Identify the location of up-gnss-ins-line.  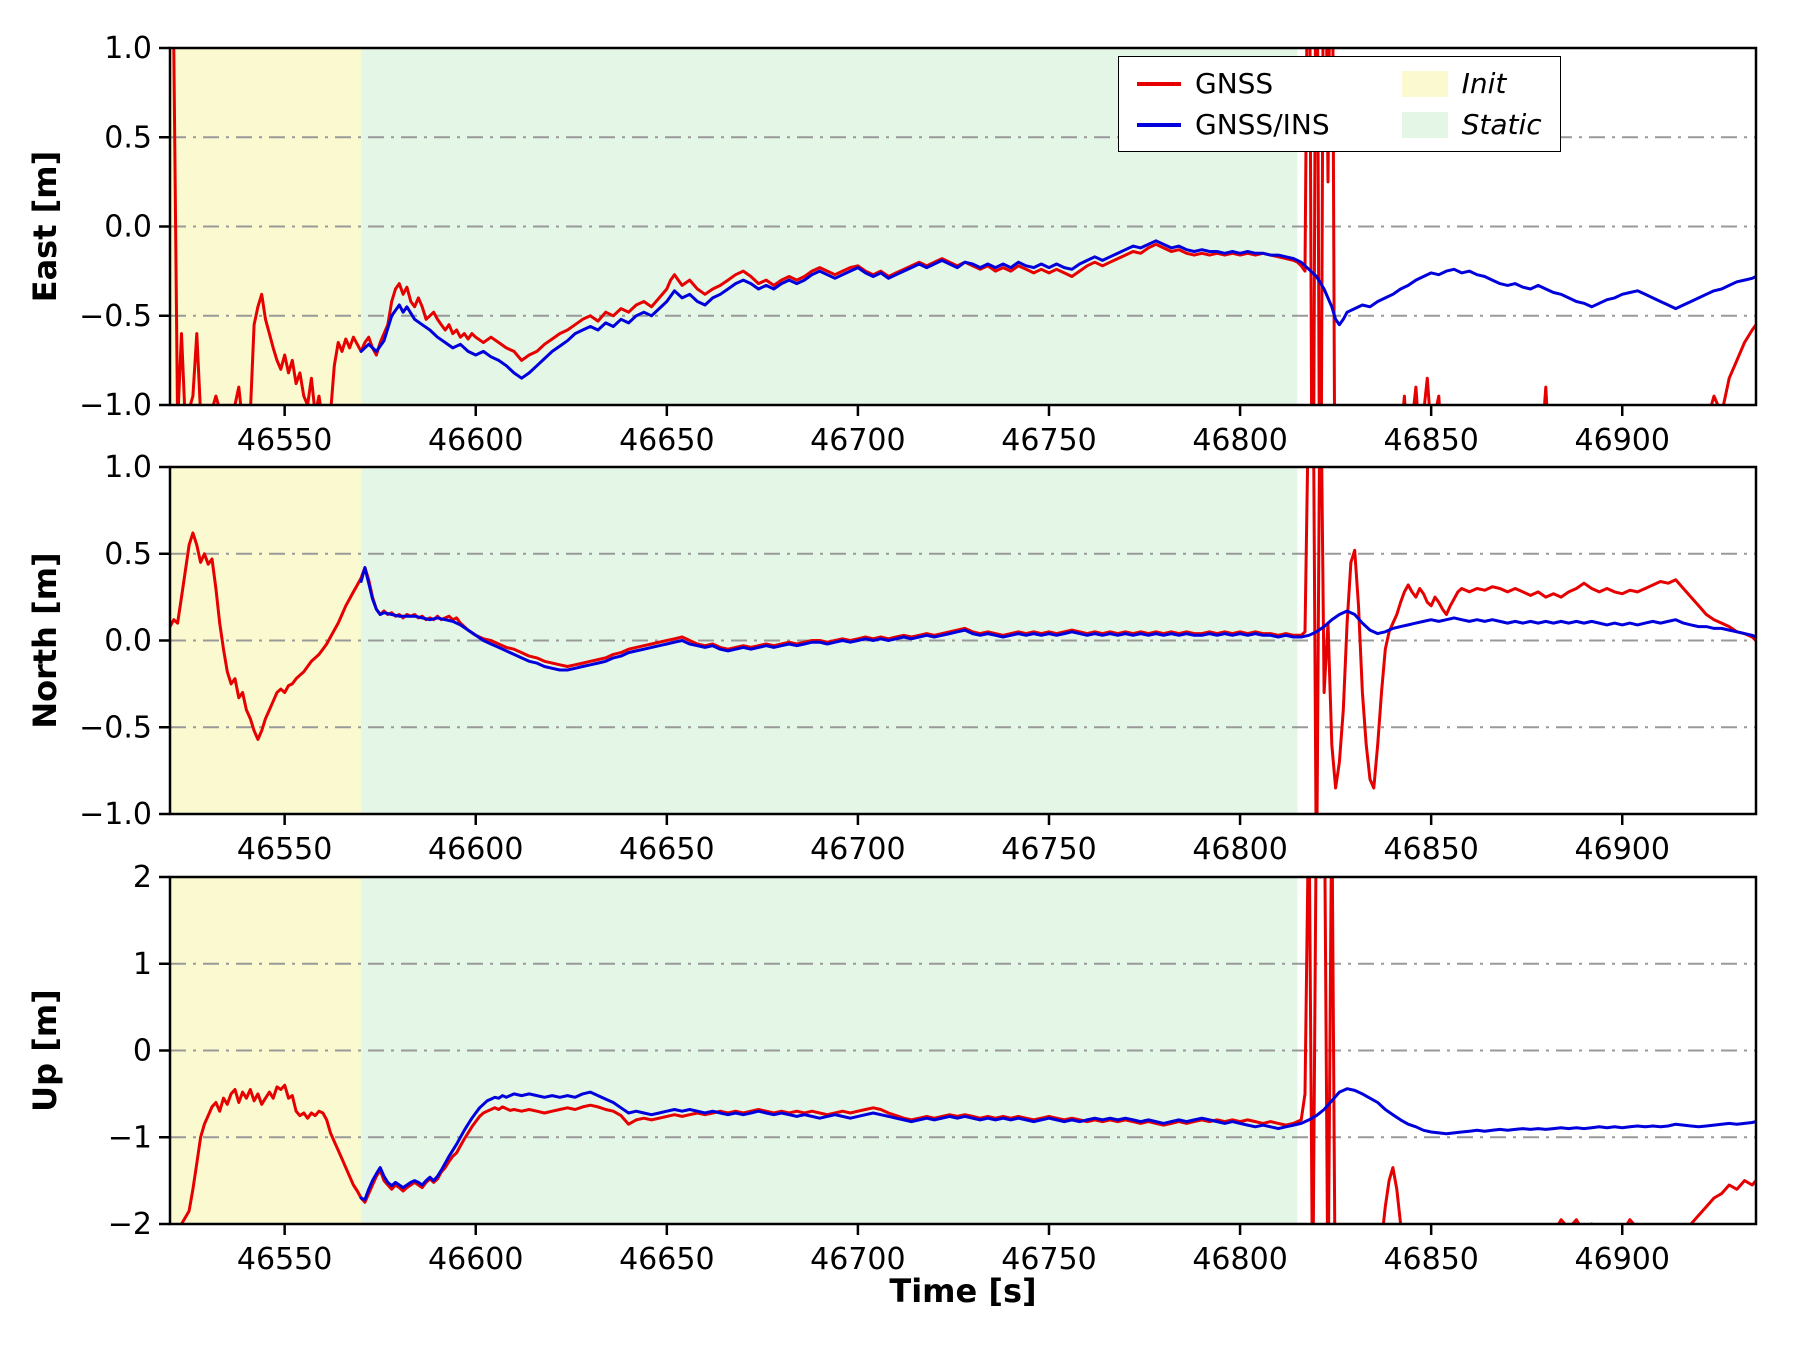
(1057, 1144).